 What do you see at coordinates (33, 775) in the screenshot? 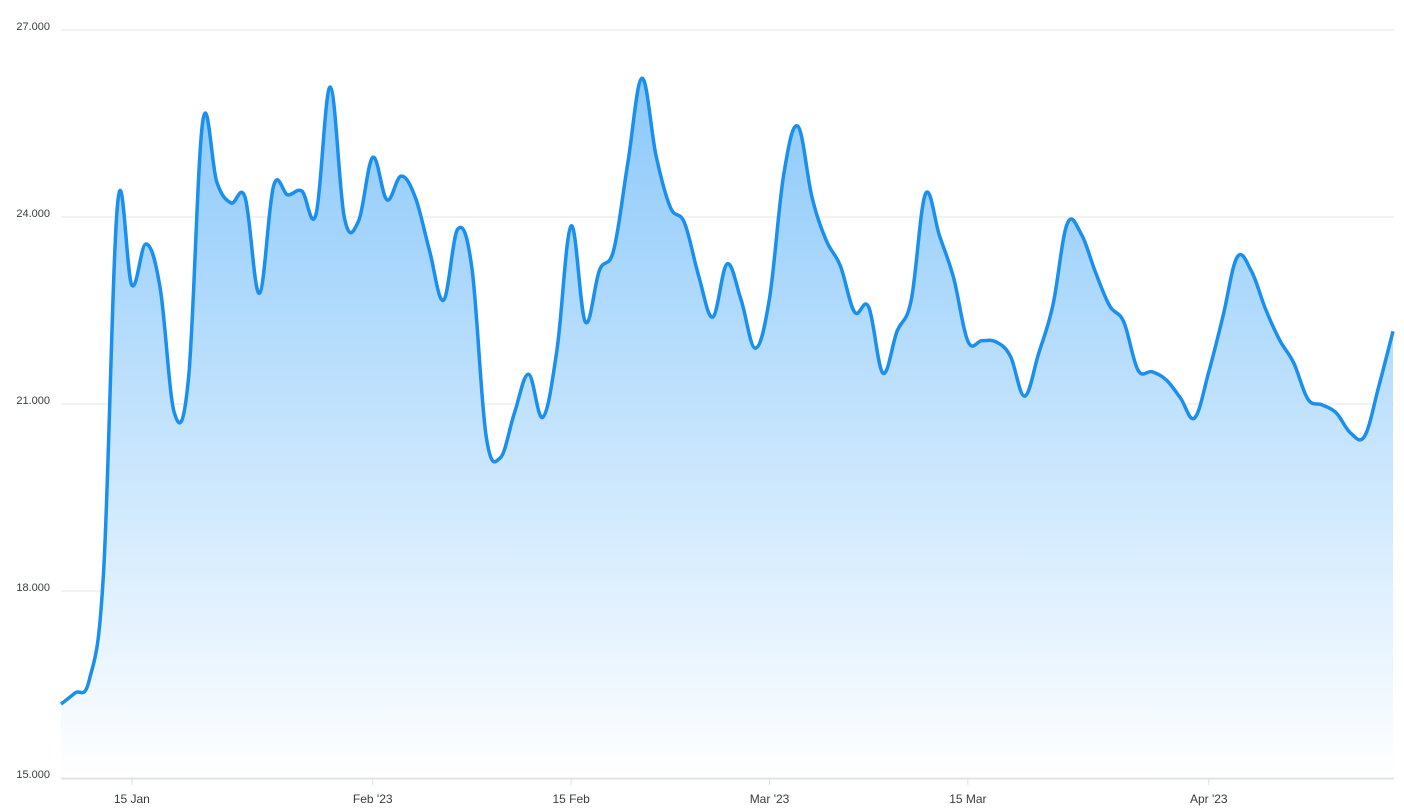
I see `y-tick-label: 15.000` at bounding box center [33, 775].